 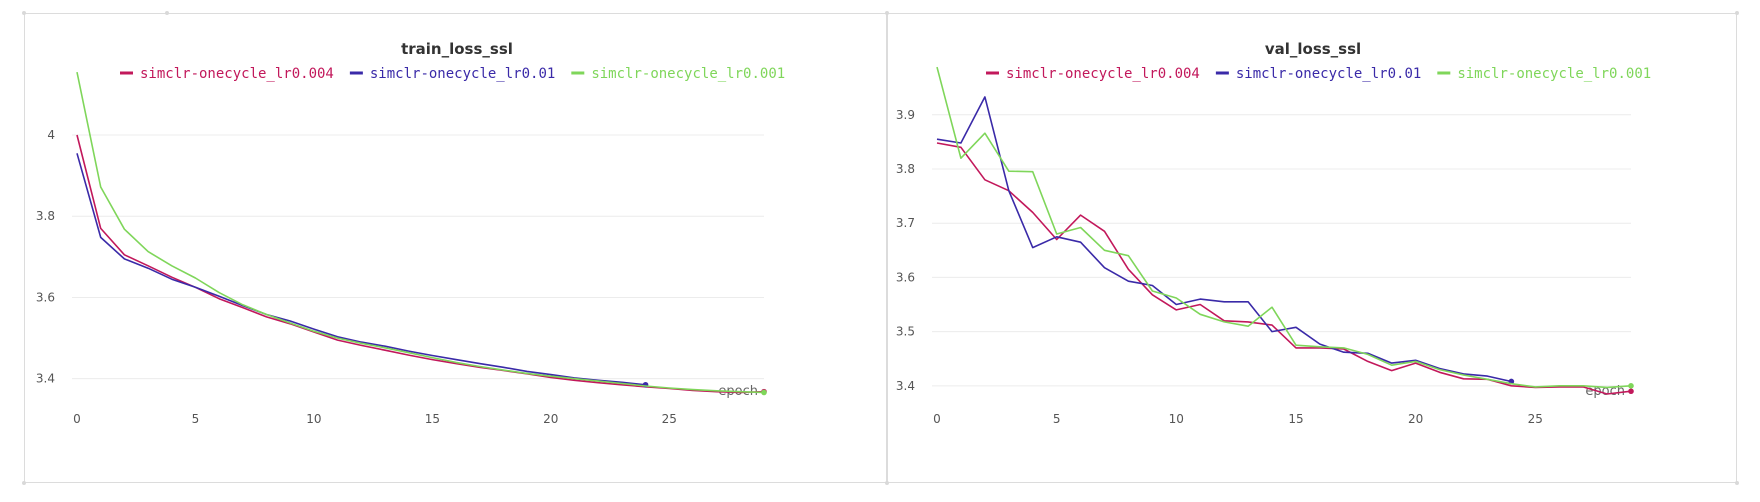 I want to click on y-tick-label: 4, so click(x=51, y=135).